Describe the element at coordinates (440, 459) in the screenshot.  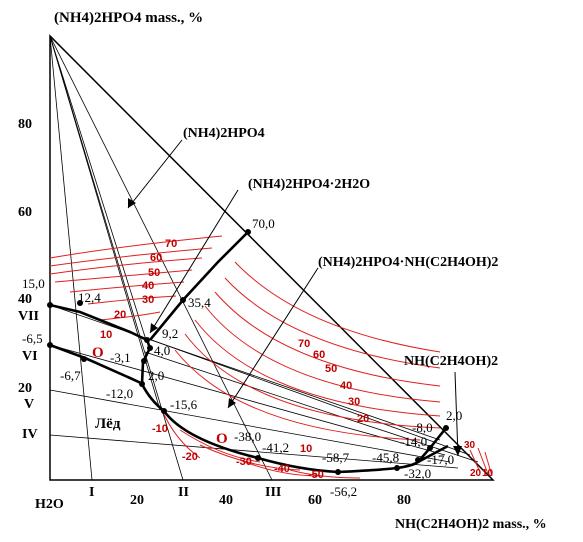
I see `temp-label: -17,0` at that location.